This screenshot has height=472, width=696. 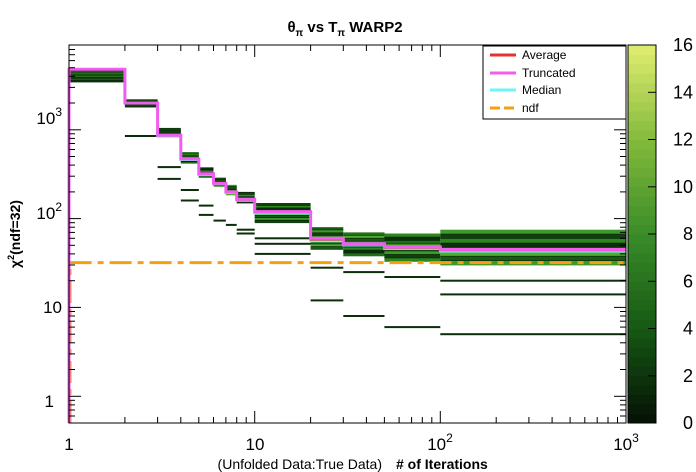 I want to click on colorbar-tick-label: 8, so click(x=688, y=234).